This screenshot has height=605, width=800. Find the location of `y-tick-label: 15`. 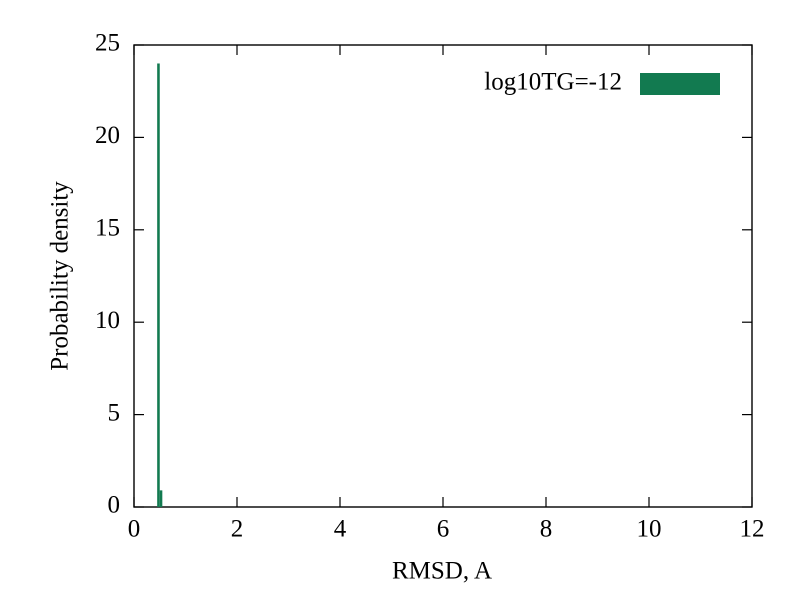

y-tick-label: 15 is located at coordinates (107, 228).